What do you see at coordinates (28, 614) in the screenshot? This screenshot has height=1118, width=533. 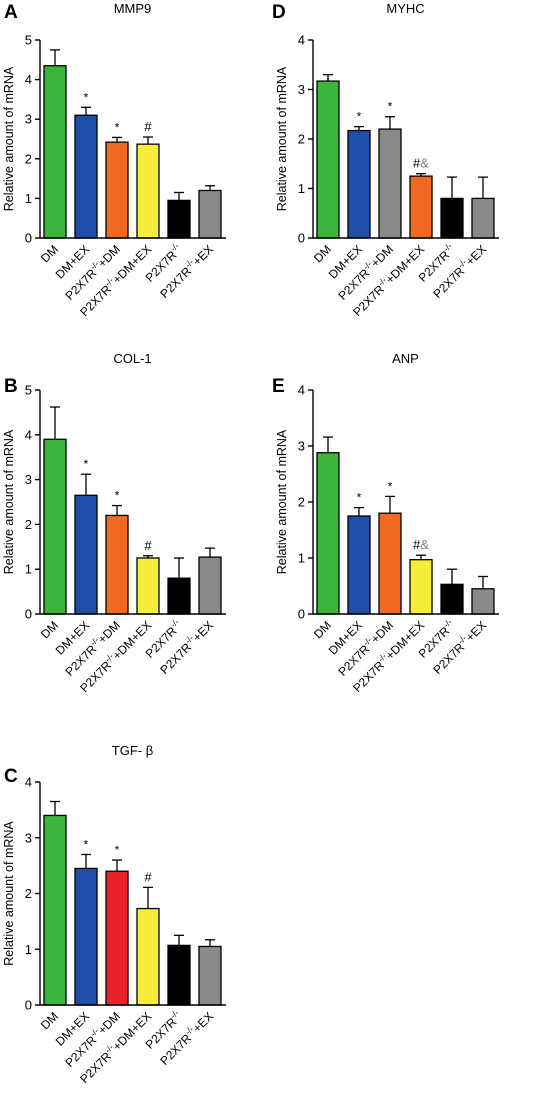 I see `y-tick-label-b-0: 0` at bounding box center [28, 614].